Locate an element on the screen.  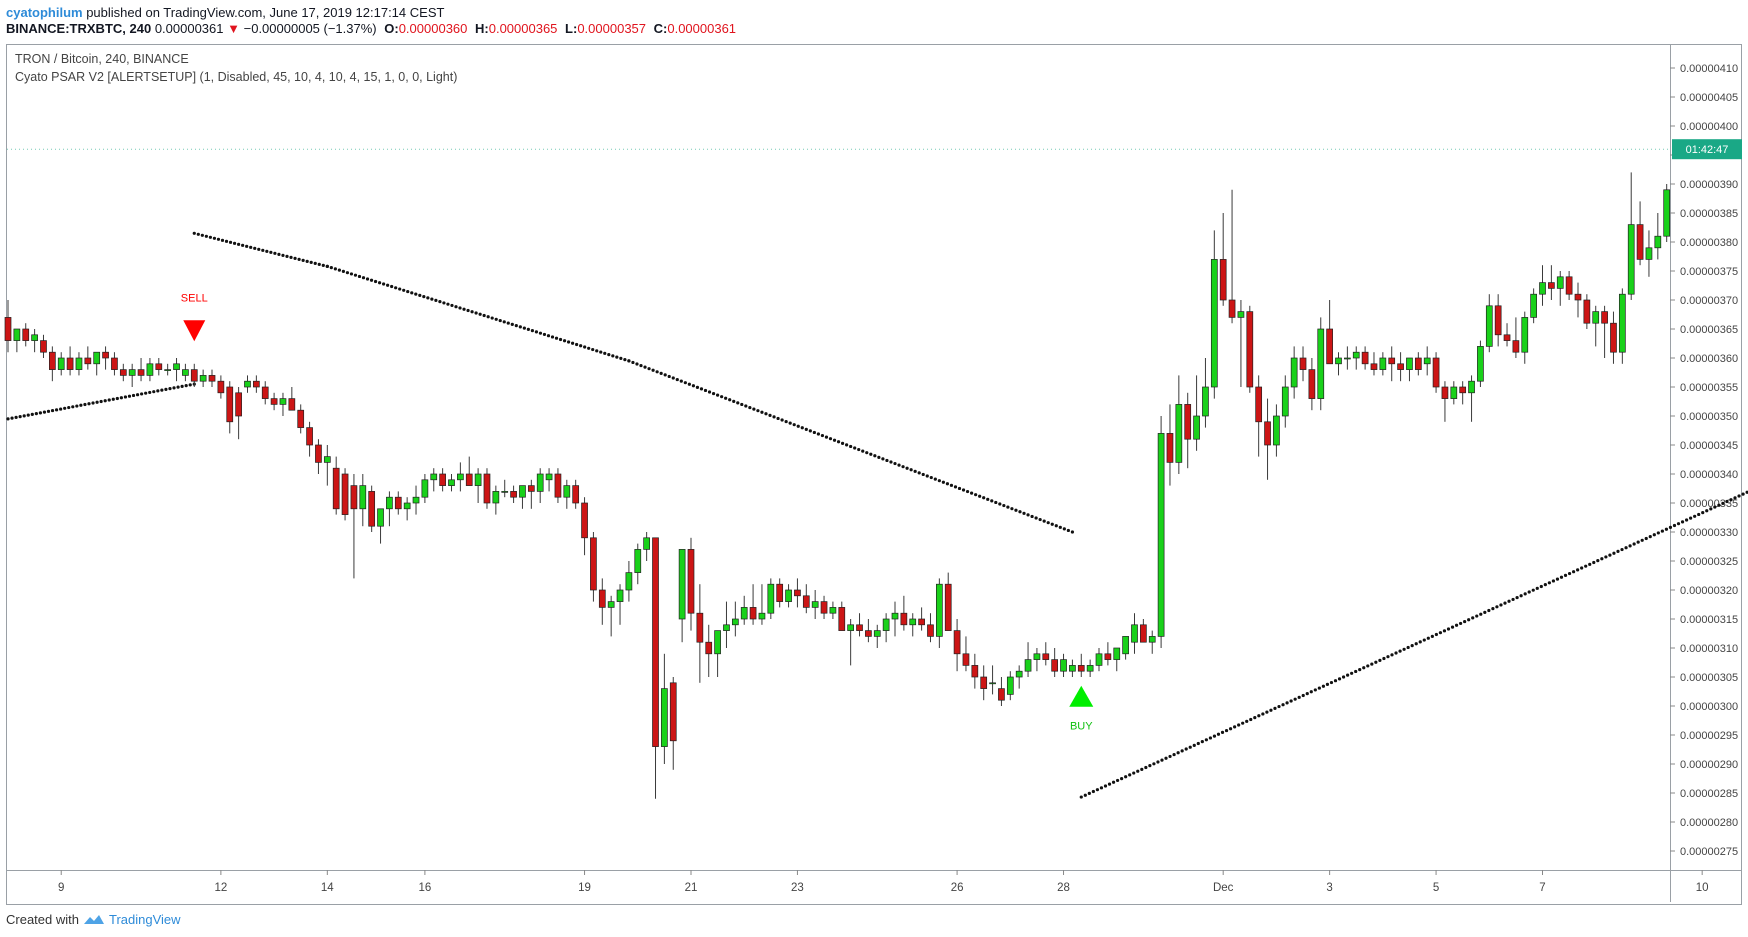
y-tick-label: 0.00000320 is located at coordinates (1709, 591).